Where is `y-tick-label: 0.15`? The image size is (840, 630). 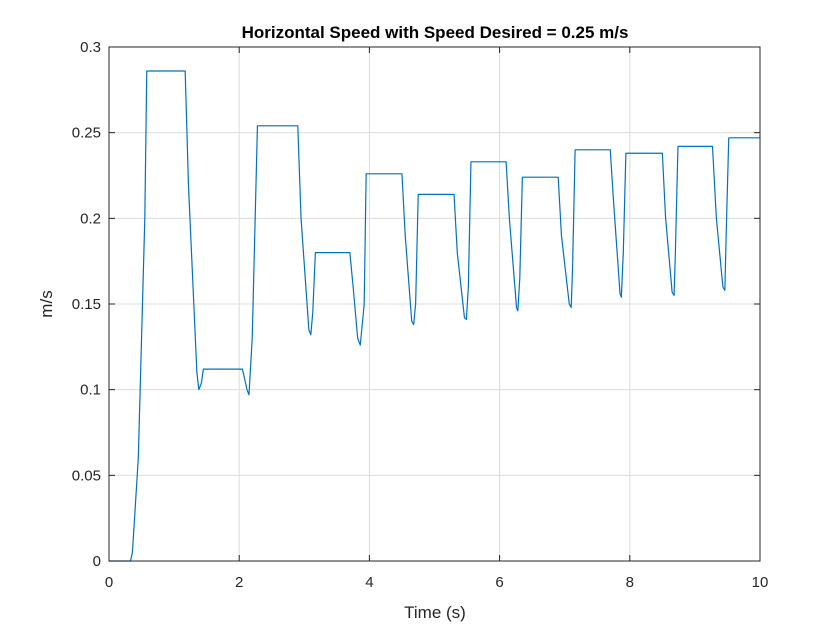 y-tick-label: 0.15 is located at coordinates (86, 304).